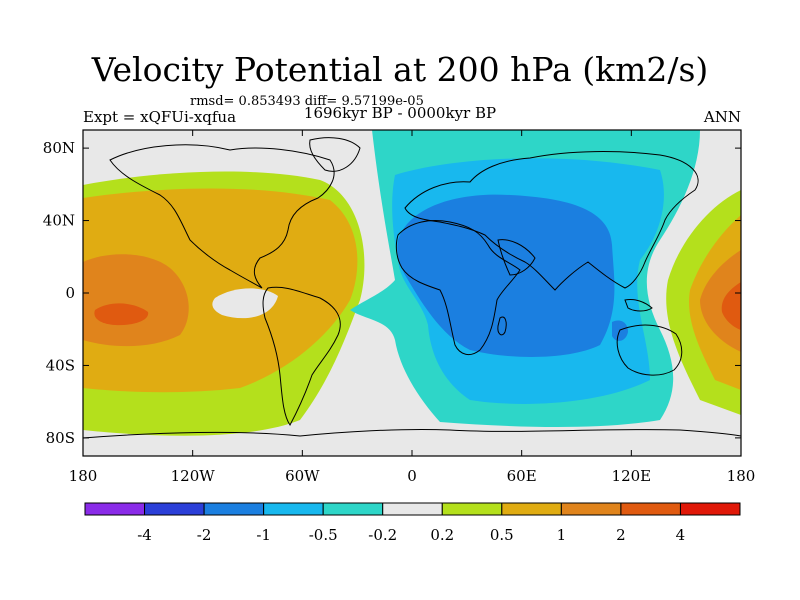  What do you see at coordinates (638, 305) in the screenshot?
I see `coast-indonesia` at bounding box center [638, 305].